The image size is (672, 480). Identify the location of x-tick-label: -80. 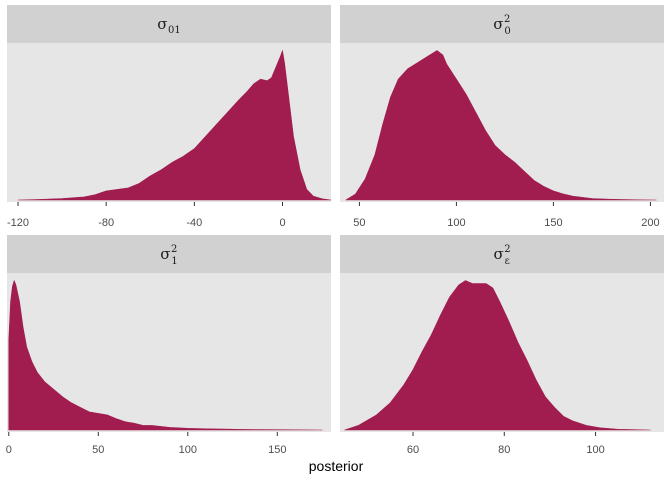
(106, 223).